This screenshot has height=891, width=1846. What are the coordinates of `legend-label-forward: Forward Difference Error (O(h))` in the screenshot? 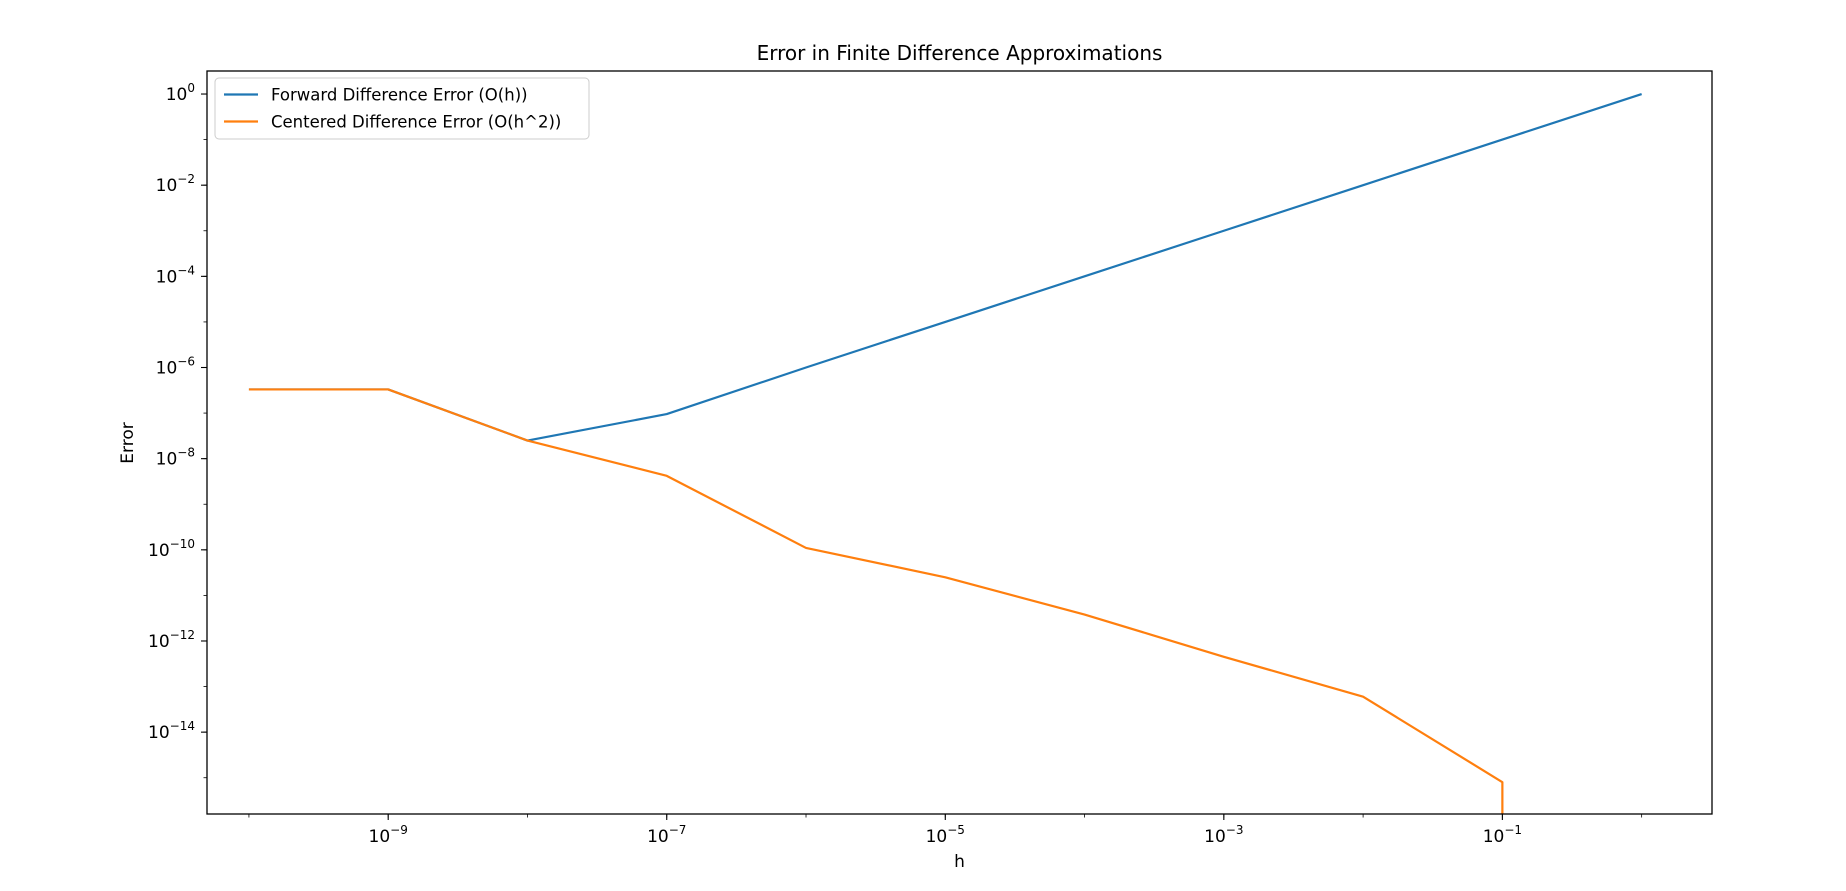 It's located at (399, 95).